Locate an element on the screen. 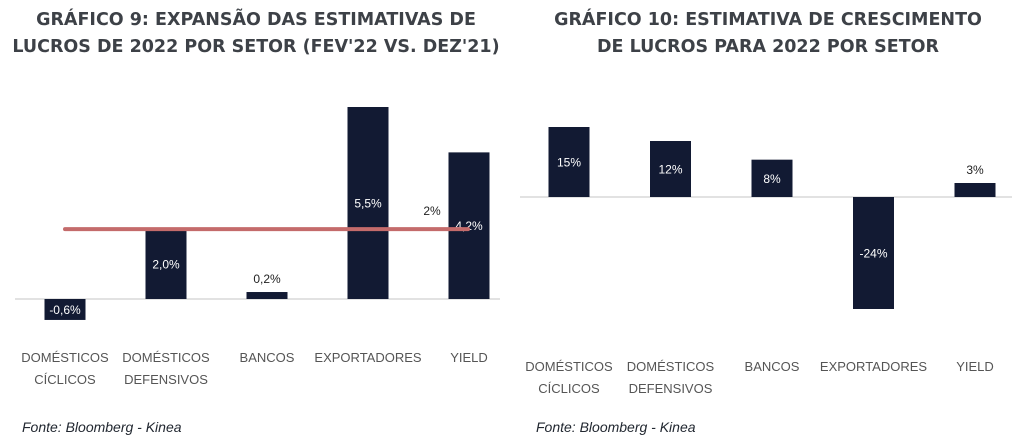 The width and height of the screenshot is (1024, 447). data-label: -24% is located at coordinates (873, 254).